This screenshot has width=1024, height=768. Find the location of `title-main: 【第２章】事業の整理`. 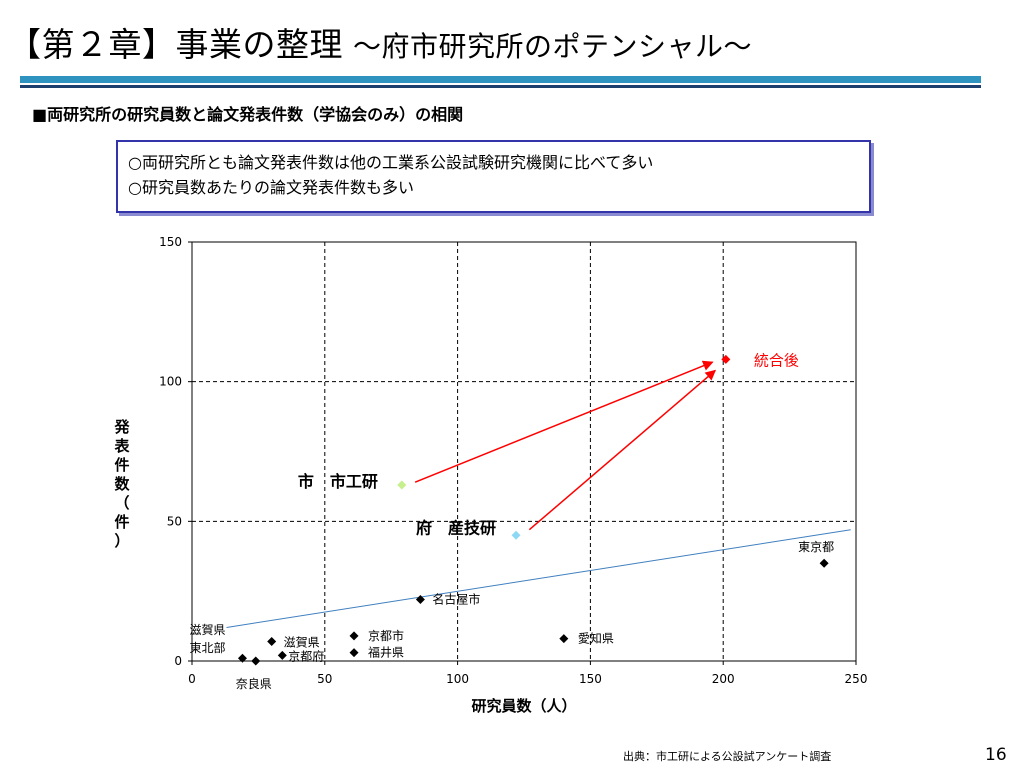

title-main: 【第２章】事業の整理 is located at coordinates (175, 44).